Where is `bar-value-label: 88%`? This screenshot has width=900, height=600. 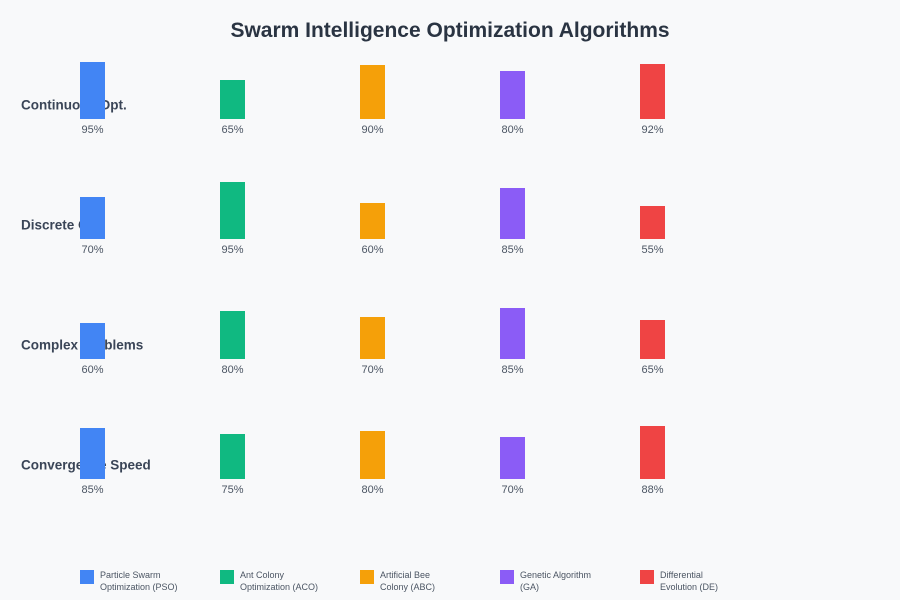
bar-value-label: 88% is located at coordinates (652, 490).